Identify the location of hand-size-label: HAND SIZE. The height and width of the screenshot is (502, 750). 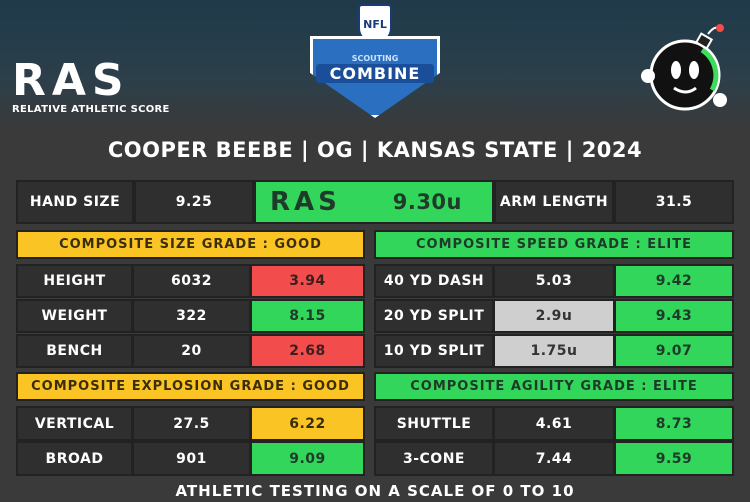
(75, 202).